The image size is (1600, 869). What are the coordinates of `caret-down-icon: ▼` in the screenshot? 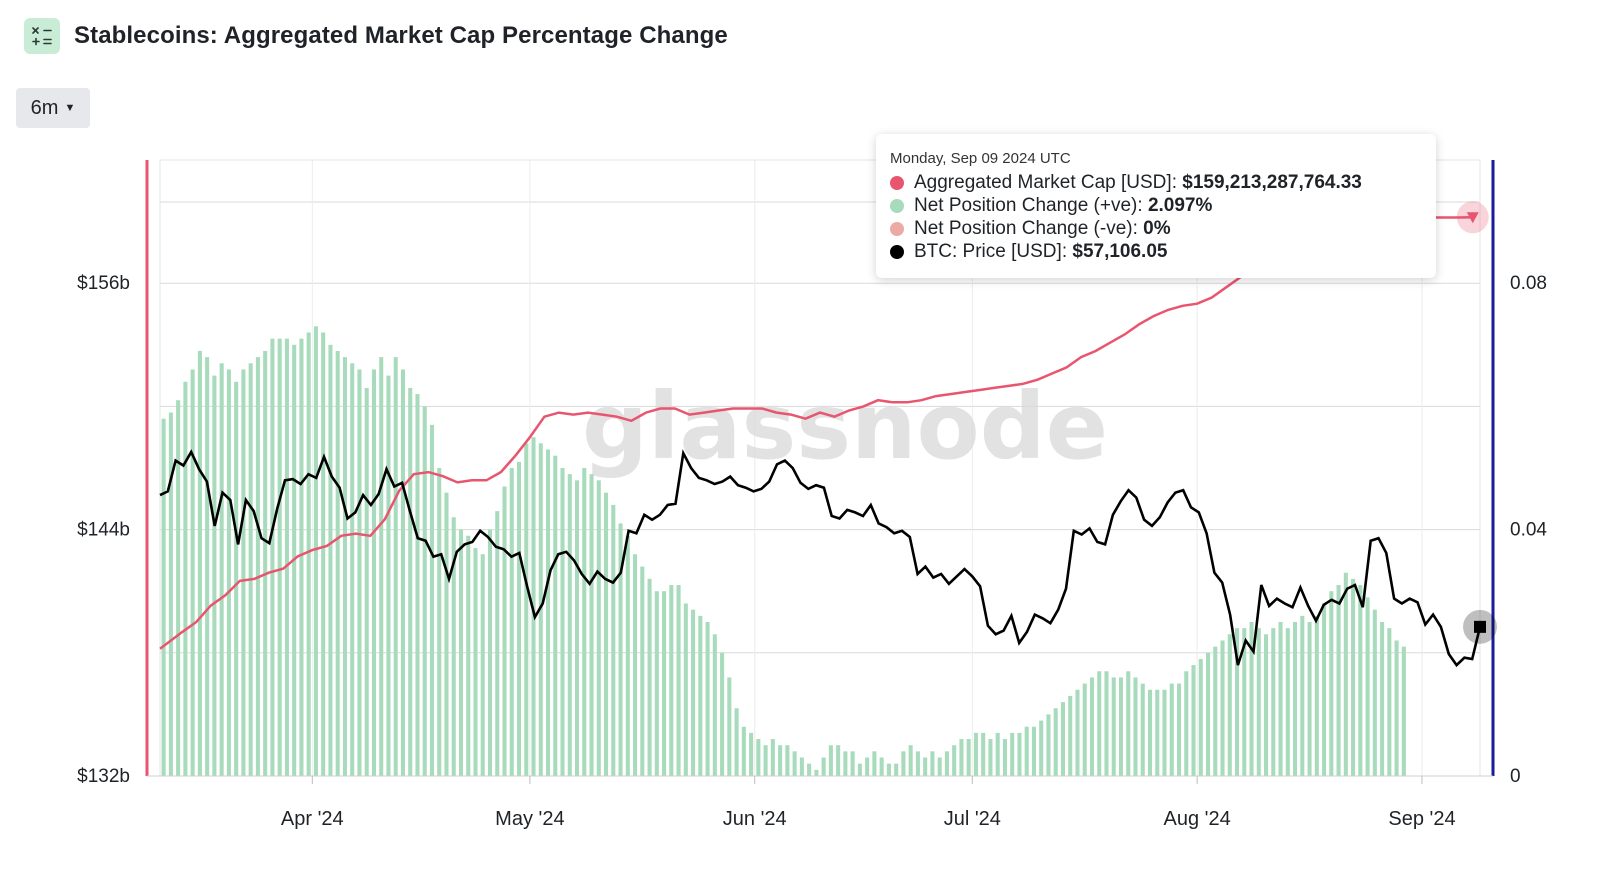 It's located at (70, 108).